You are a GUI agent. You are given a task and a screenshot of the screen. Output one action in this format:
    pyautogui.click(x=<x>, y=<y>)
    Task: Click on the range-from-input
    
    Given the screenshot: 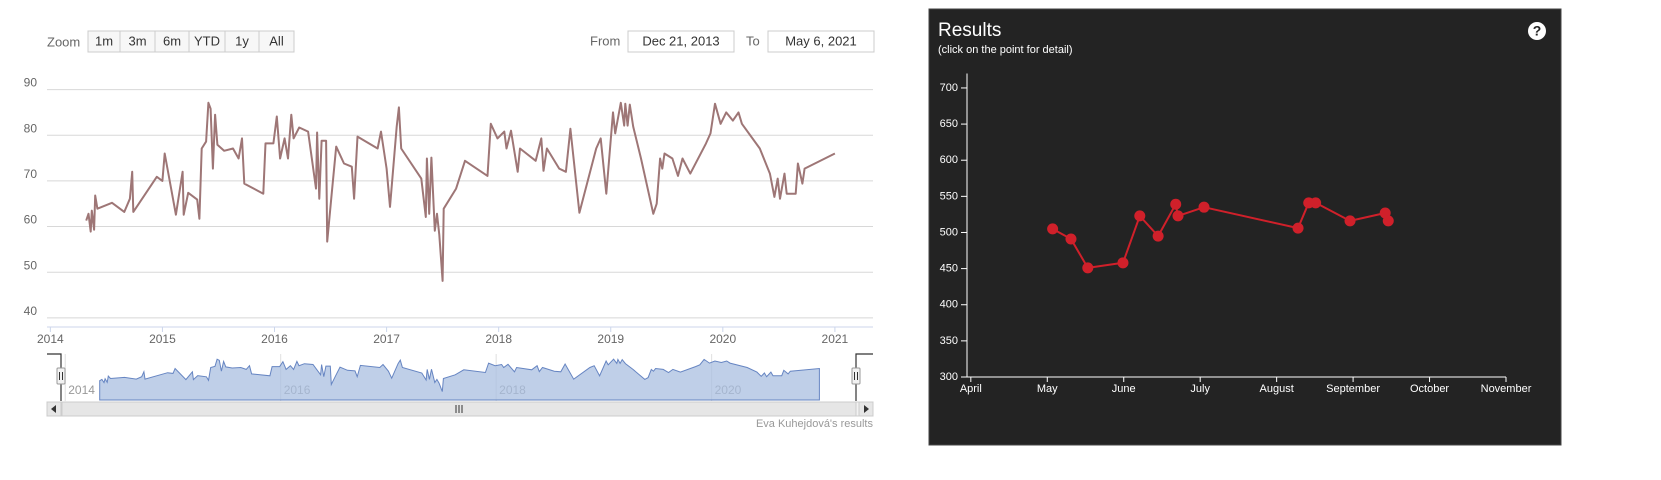 What is the action you would take?
    pyautogui.click(x=681, y=41)
    